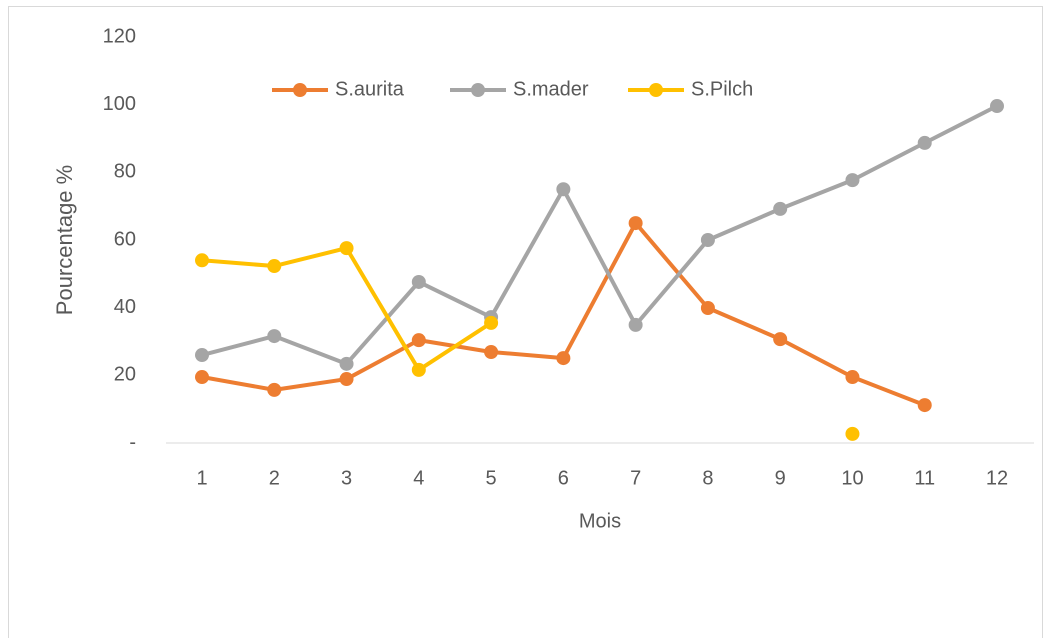  Describe the element at coordinates (125, 239) in the screenshot. I see `y-tick-label: 60` at that location.